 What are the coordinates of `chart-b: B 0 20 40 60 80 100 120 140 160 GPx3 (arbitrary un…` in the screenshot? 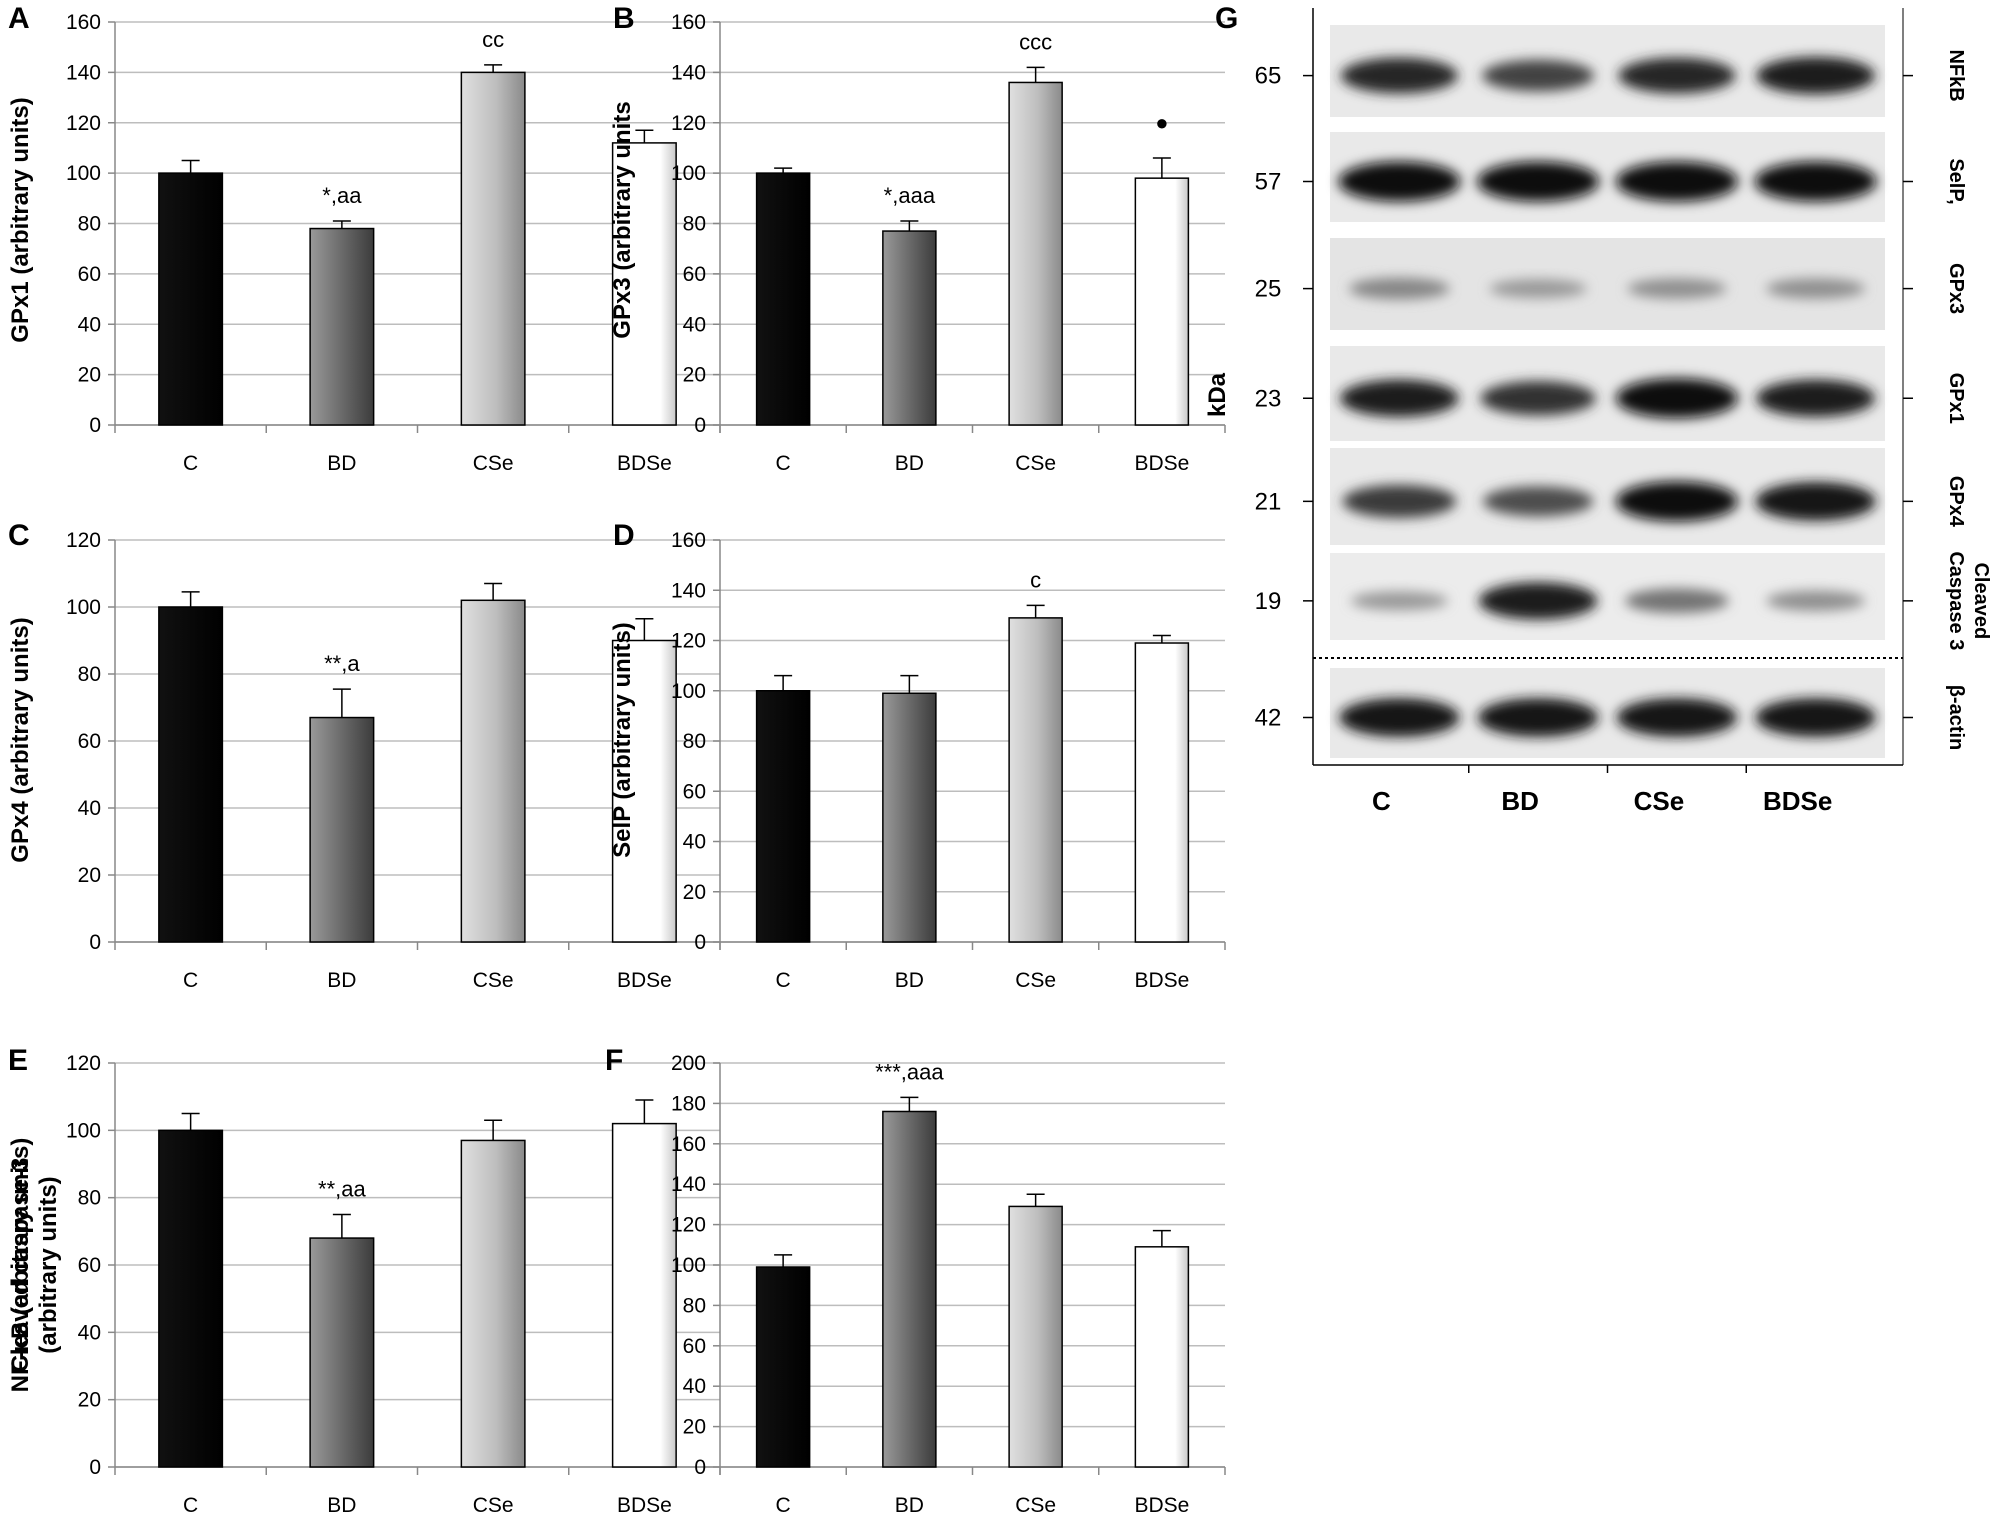 It's located at (917, 238).